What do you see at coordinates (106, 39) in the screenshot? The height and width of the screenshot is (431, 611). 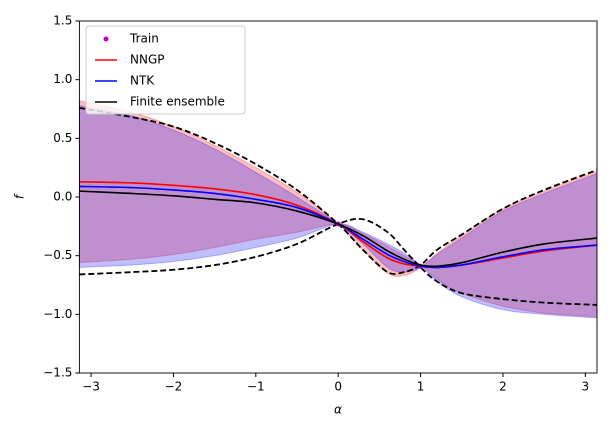 I see `legend-marker` at bounding box center [106, 39].